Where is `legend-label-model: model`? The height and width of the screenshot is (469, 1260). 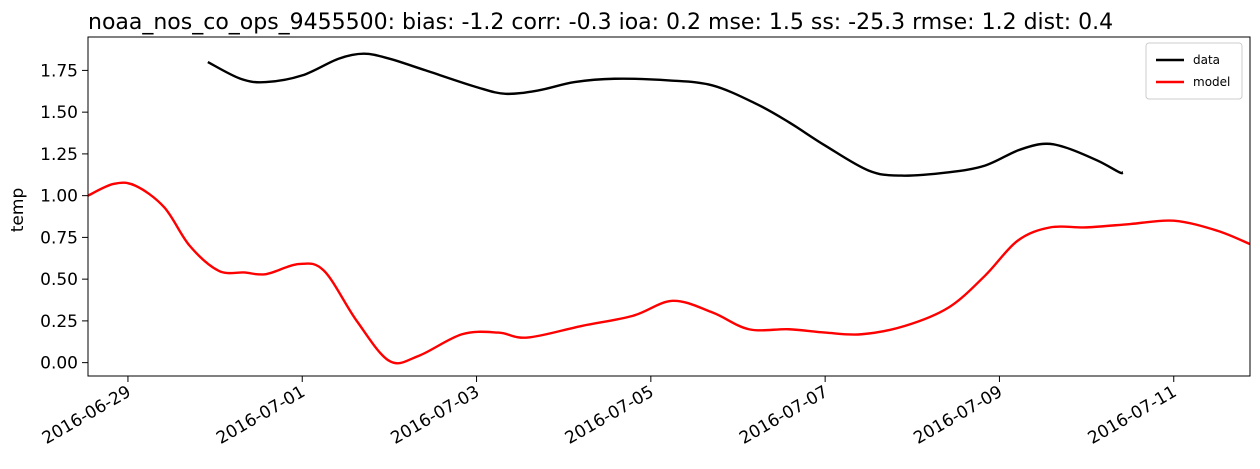 legend-label-model: model is located at coordinates (1211, 82).